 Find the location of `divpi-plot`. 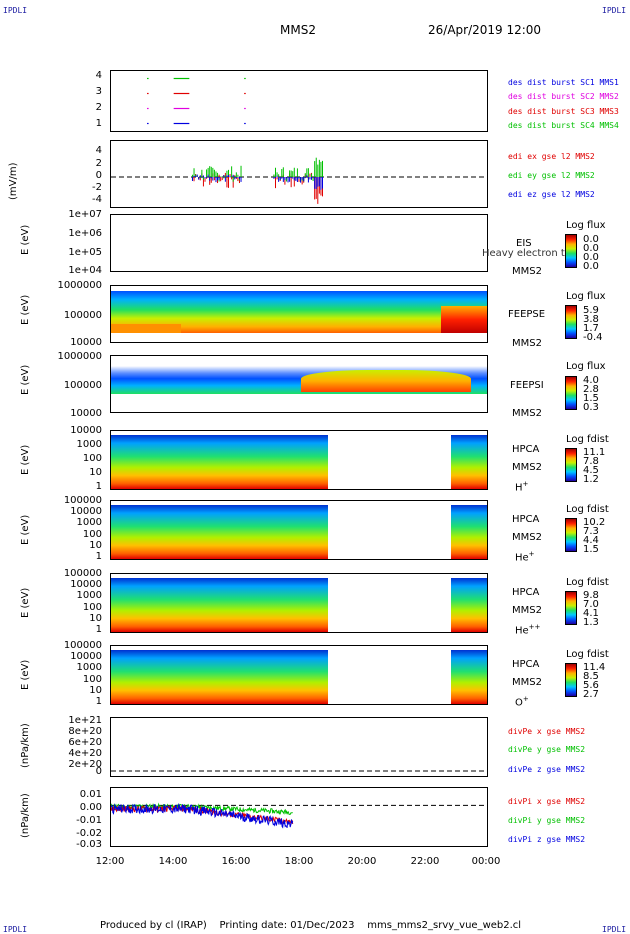

divpi-plot is located at coordinates (299, 815).